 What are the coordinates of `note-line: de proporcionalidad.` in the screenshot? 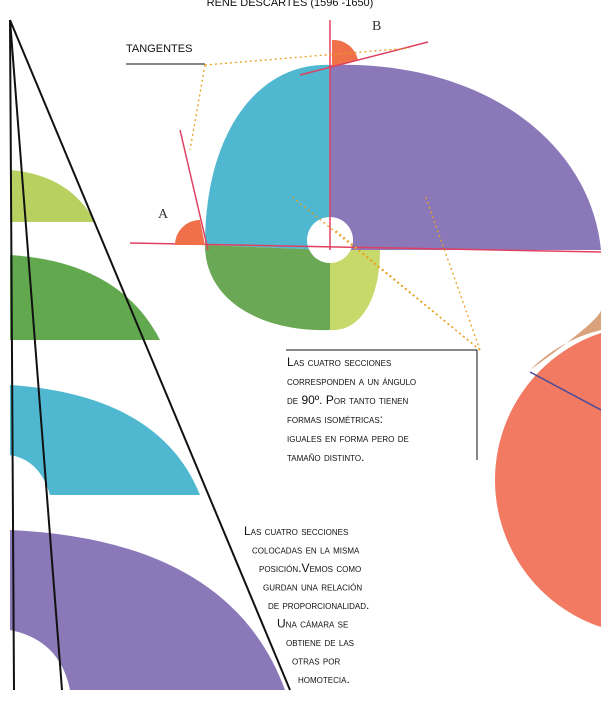 It's located at (318, 605).